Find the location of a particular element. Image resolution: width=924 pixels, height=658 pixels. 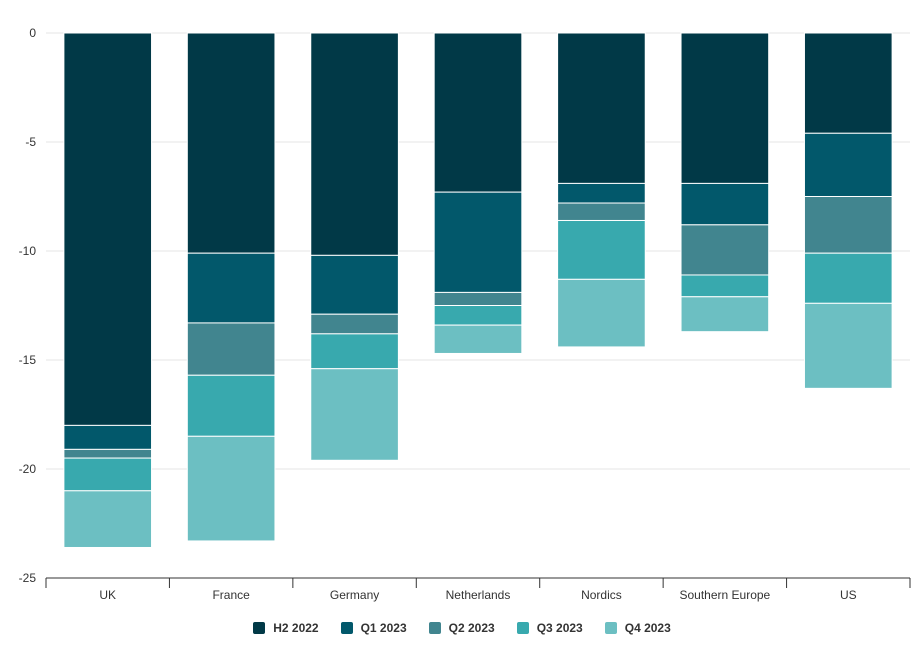

x-tick-label: Southern Europe is located at coordinates (724, 595).